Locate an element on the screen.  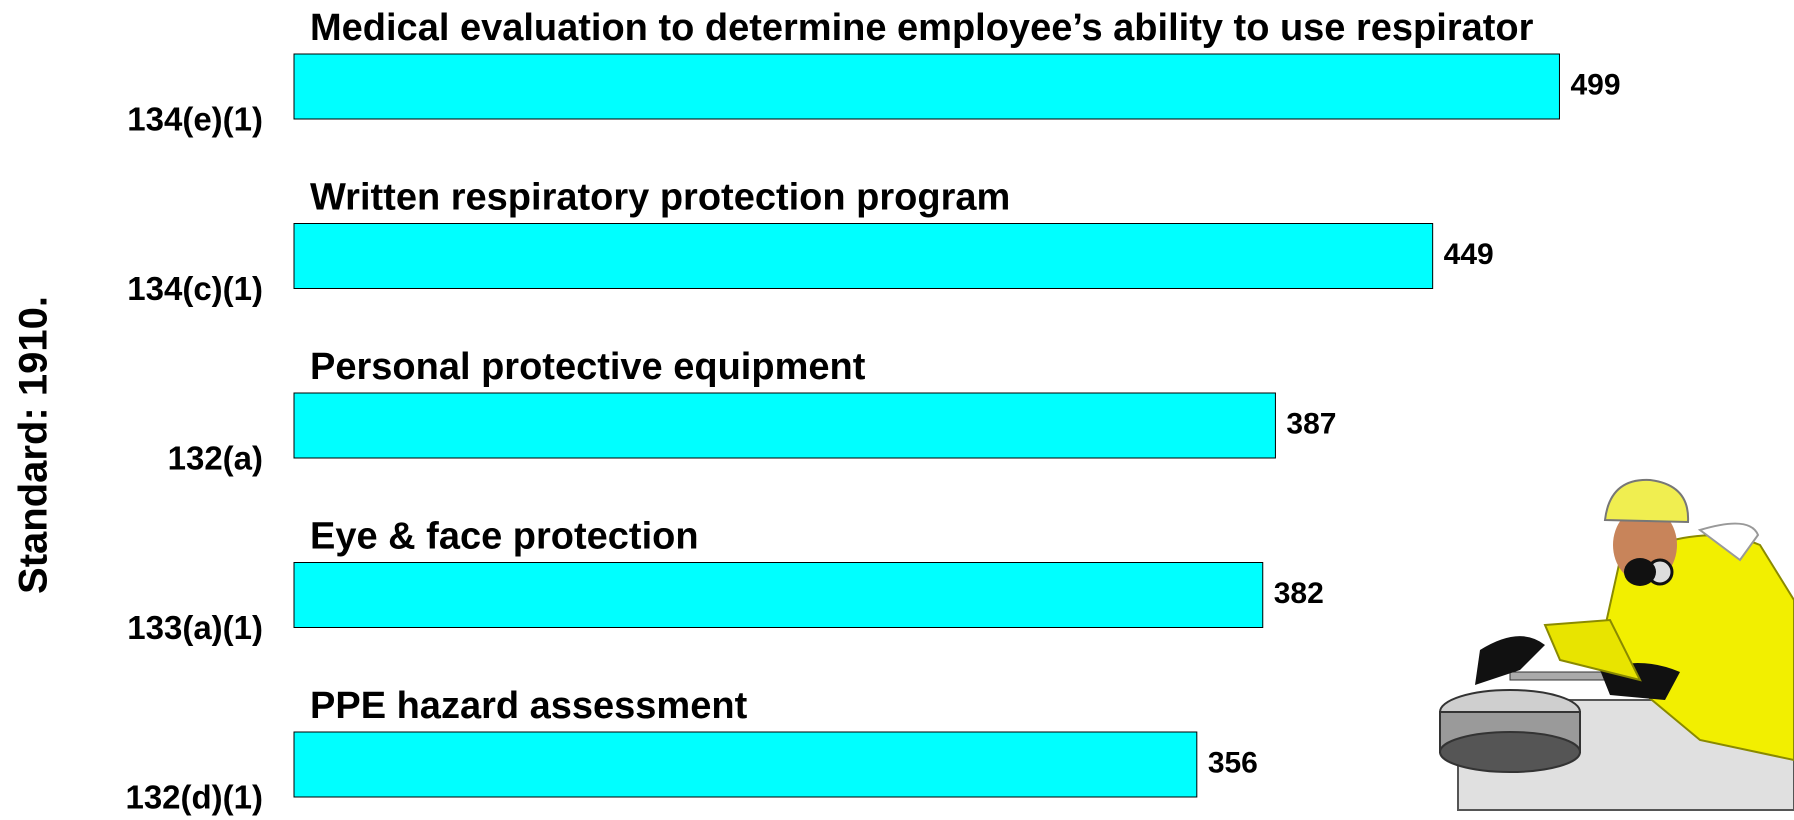
bar-title: Personal protective equipment is located at coordinates (588, 367).